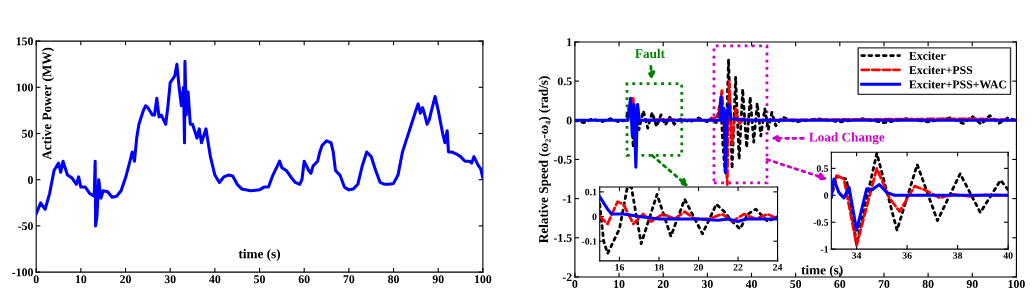  What do you see at coordinates (941, 70) in the screenshot?
I see `legend-label: Exciter+PSS` at bounding box center [941, 70].